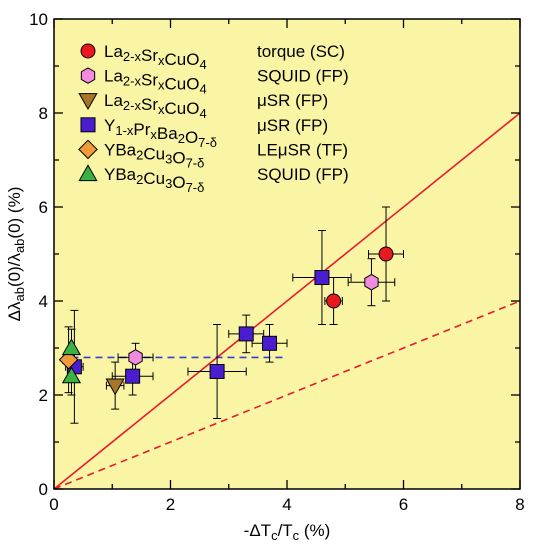  I want to click on y-axis-label: Δλab(0)/λab(0) (%), so click(16, 254).